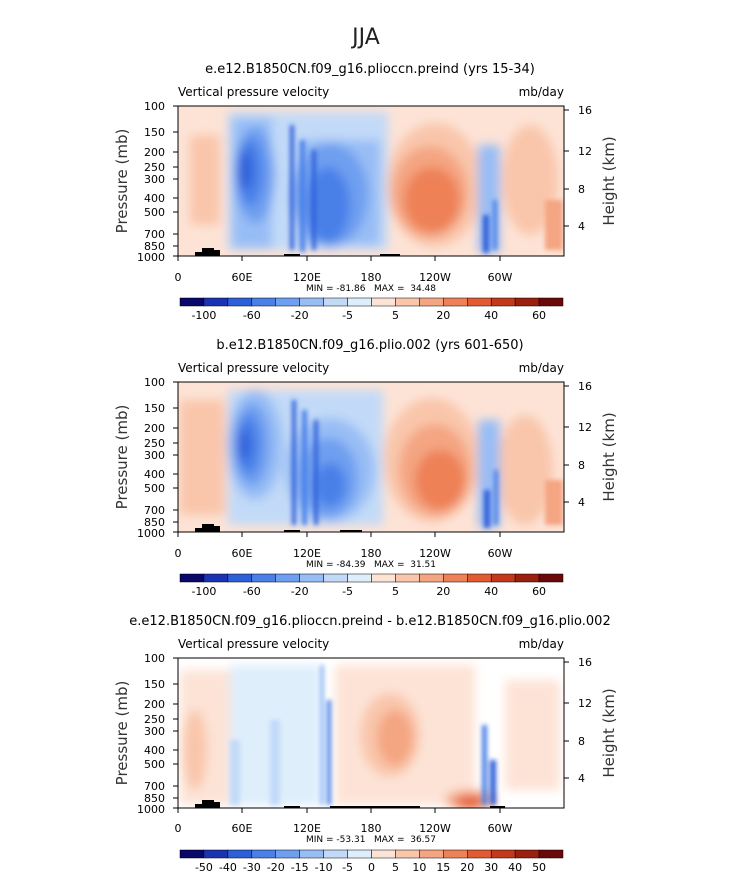  Describe the element at coordinates (585, 151) in the screenshot. I see `height-tick-label: 12` at that location.